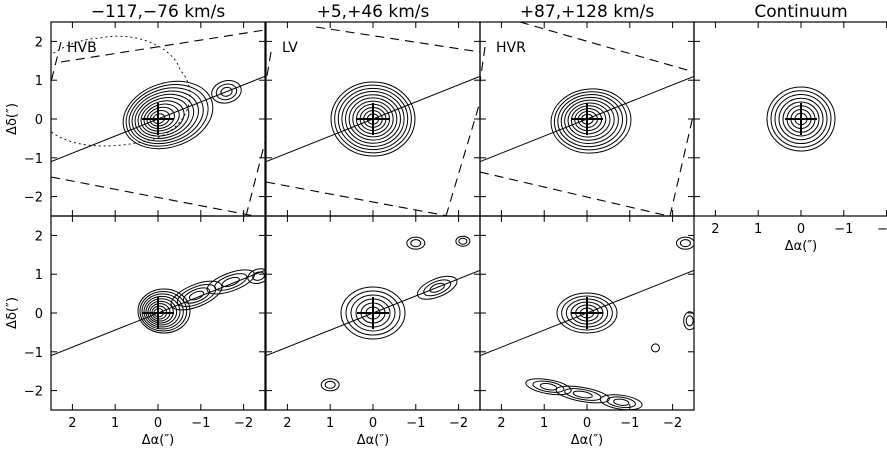 The height and width of the screenshot is (457, 887). Describe the element at coordinates (511, 48) in the screenshot. I see `panel-tag: HVR` at that location.